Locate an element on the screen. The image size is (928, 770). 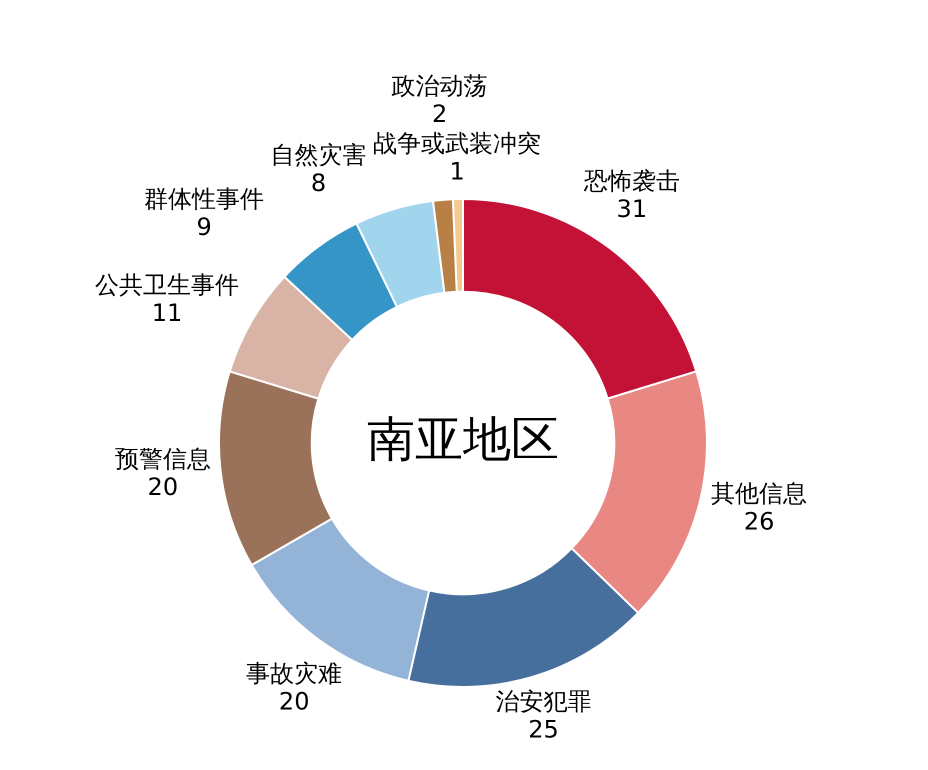
slice-label: 恐怖袭击 is located at coordinates (631, 180).